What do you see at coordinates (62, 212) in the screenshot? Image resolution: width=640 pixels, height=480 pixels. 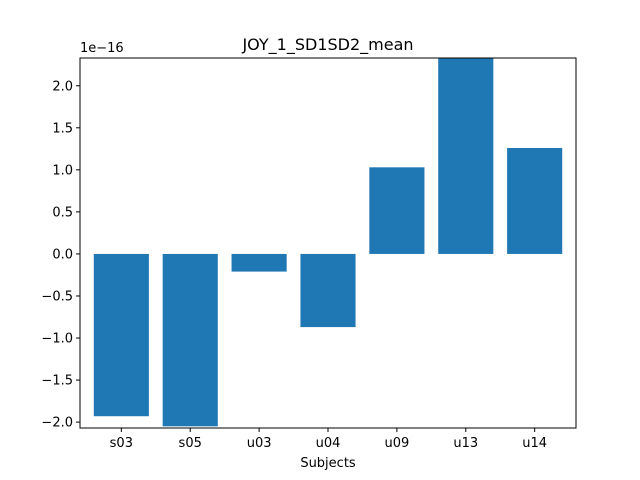 I see `y-tick-label: 0.5` at bounding box center [62, 212].